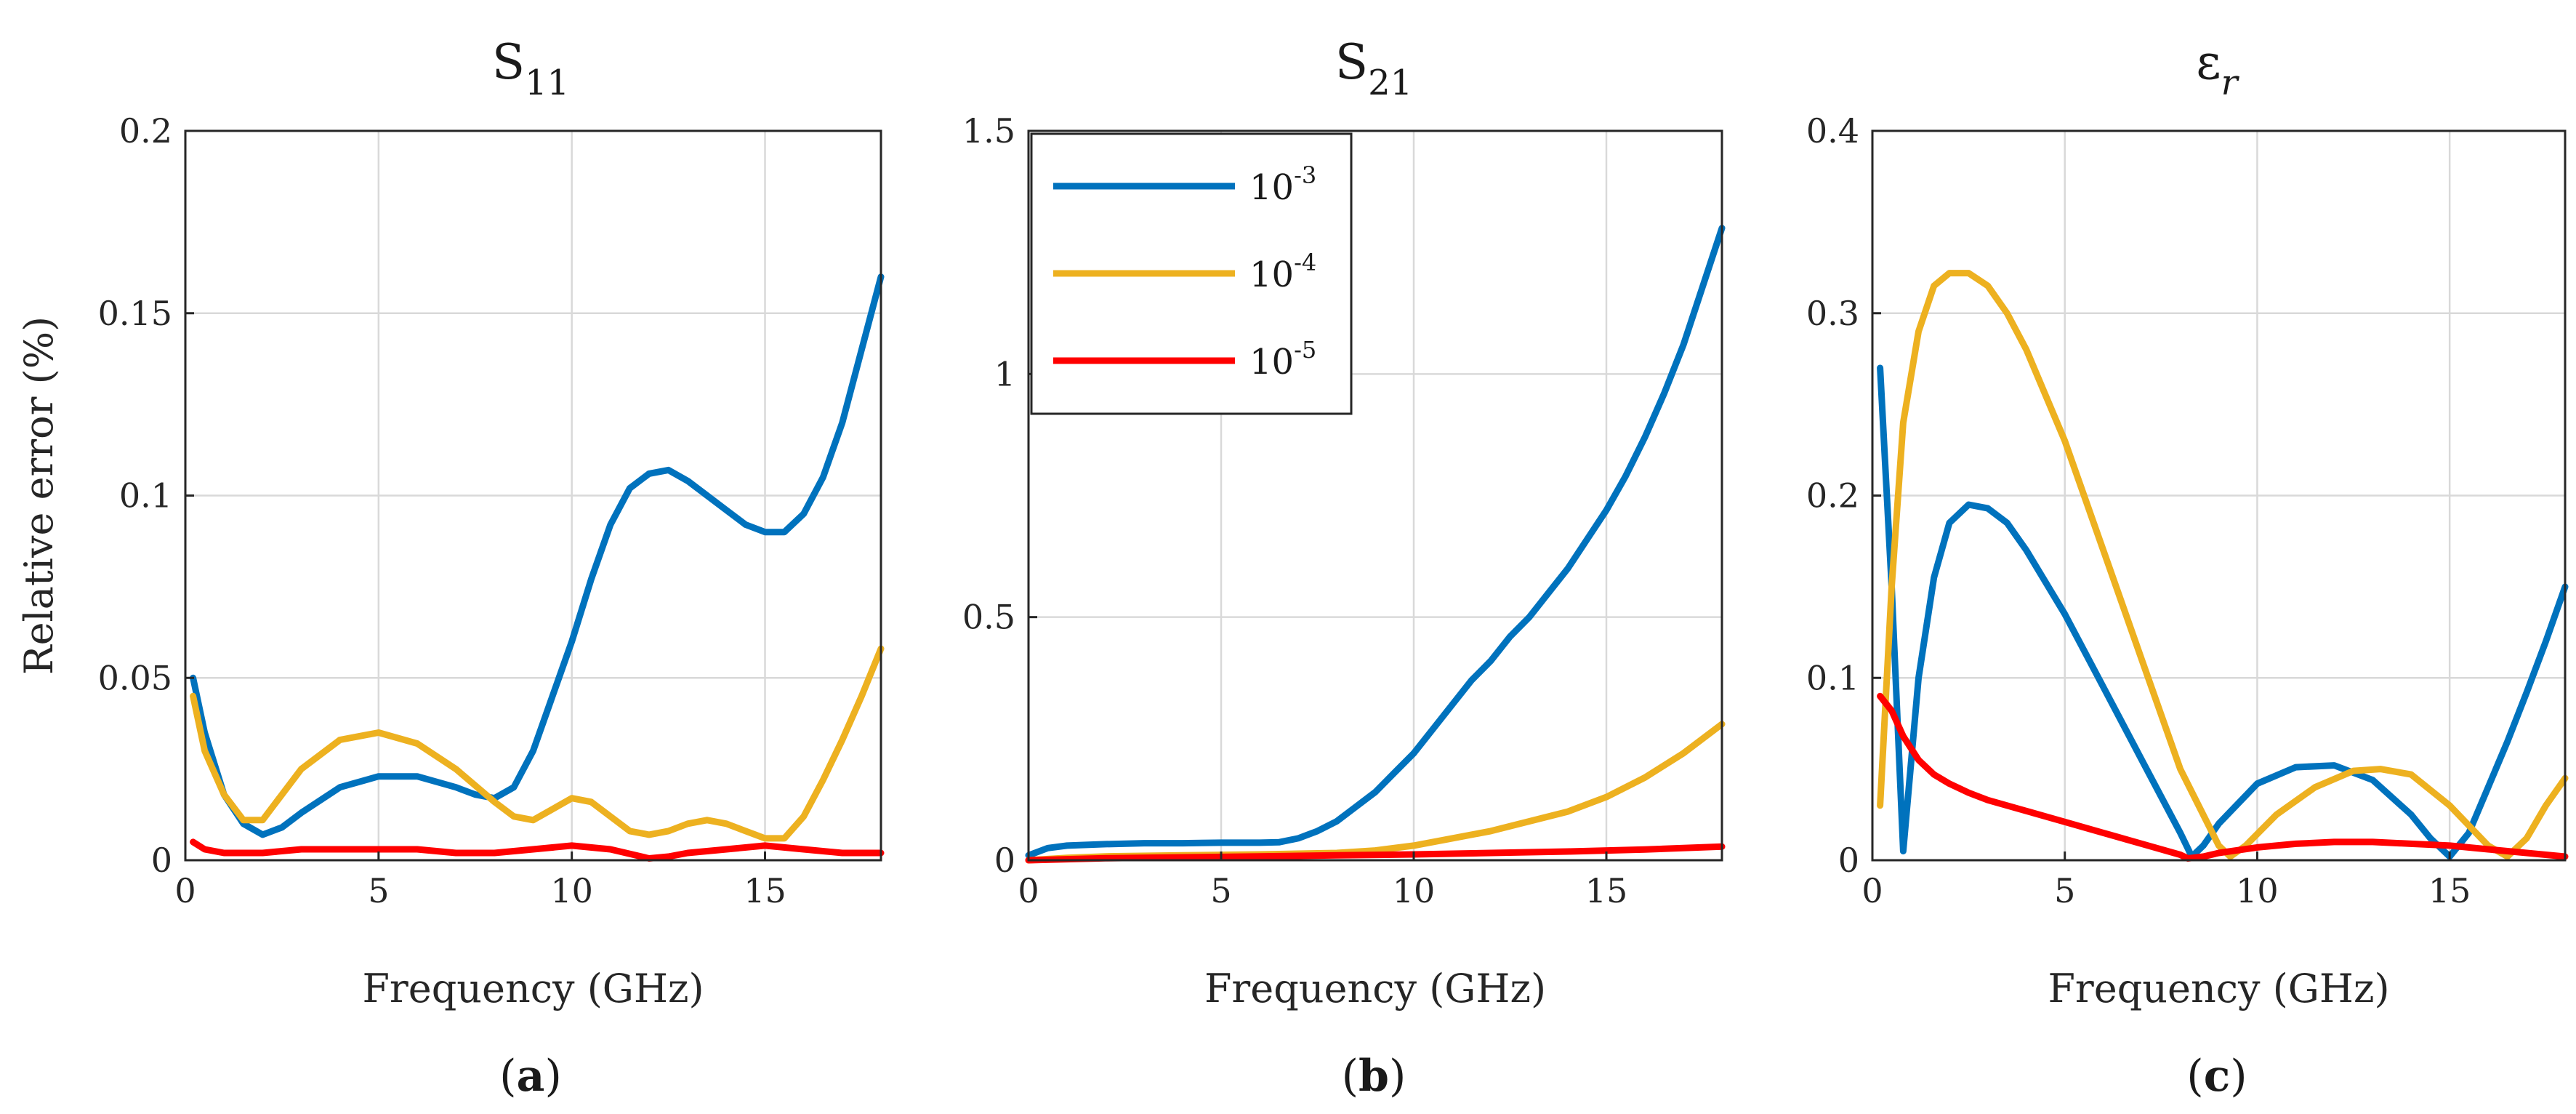  Describe the element at coordinates (135, 677) in the screenshot. I see `y-tick-label: 0.05` at that location.